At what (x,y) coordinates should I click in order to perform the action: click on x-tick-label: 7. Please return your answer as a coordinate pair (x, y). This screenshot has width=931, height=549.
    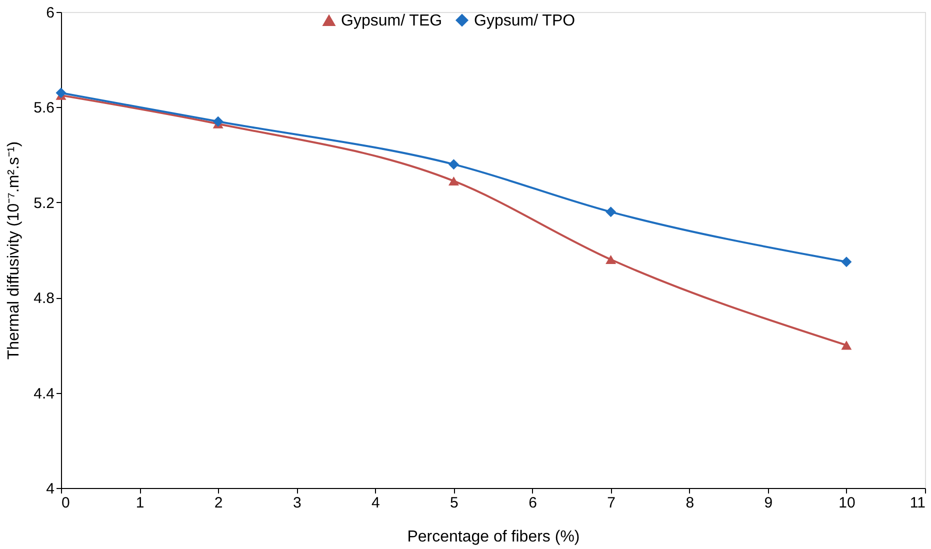
    Looking at the image, I should click on (611, 503).